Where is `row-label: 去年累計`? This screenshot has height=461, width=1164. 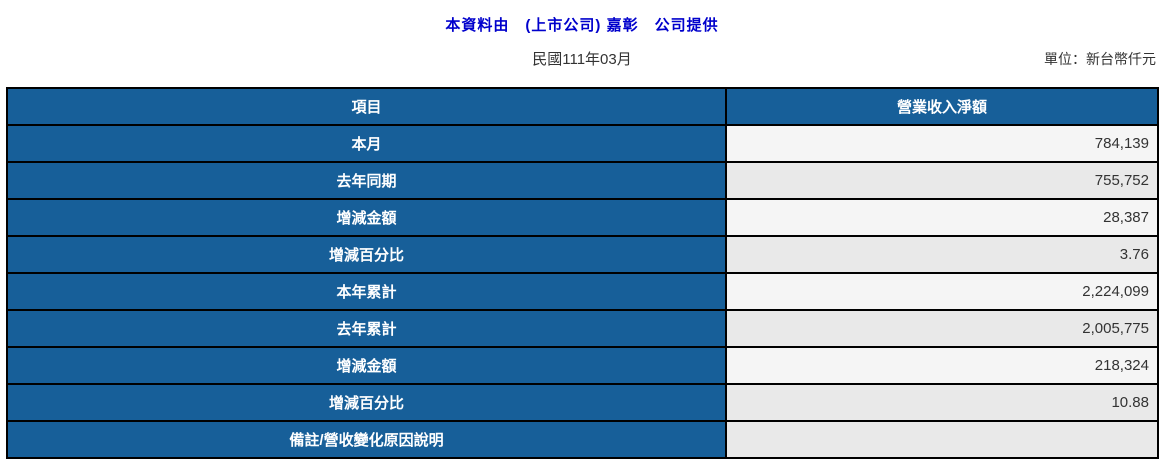 row-label: 去年累計 is located at coordinates (366, 328).